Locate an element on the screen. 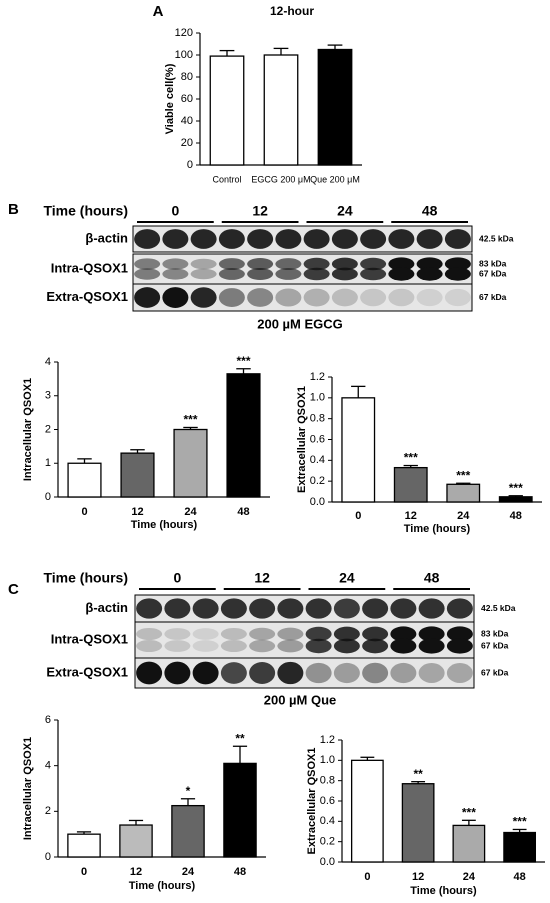  chart-title: 12-hour is located at coordinates (292, 11).